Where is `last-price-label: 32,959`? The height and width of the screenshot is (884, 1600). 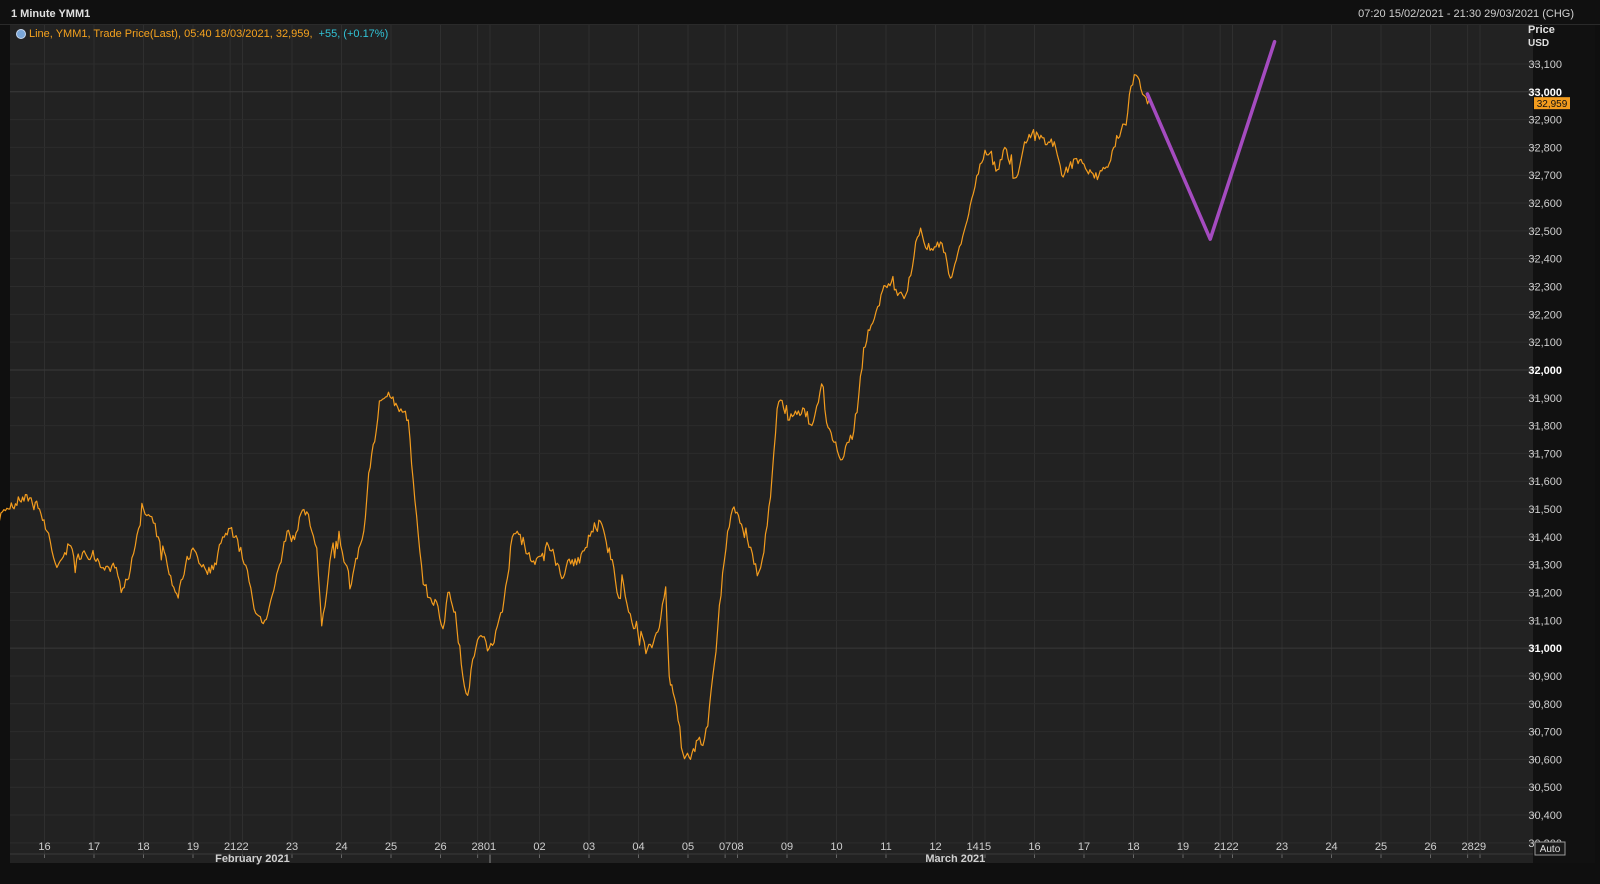 last-price-label: 32,959 is located at coordinates (1552, 104).